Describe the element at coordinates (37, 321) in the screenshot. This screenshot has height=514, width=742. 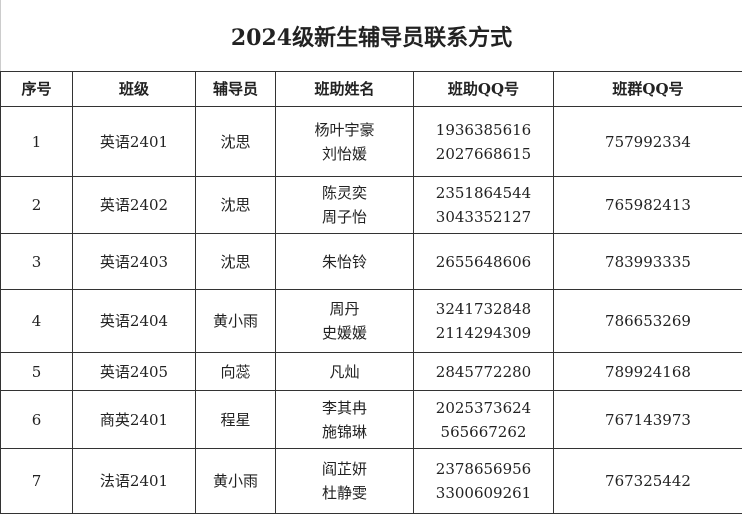
I see `cell-no: 4` at that location.